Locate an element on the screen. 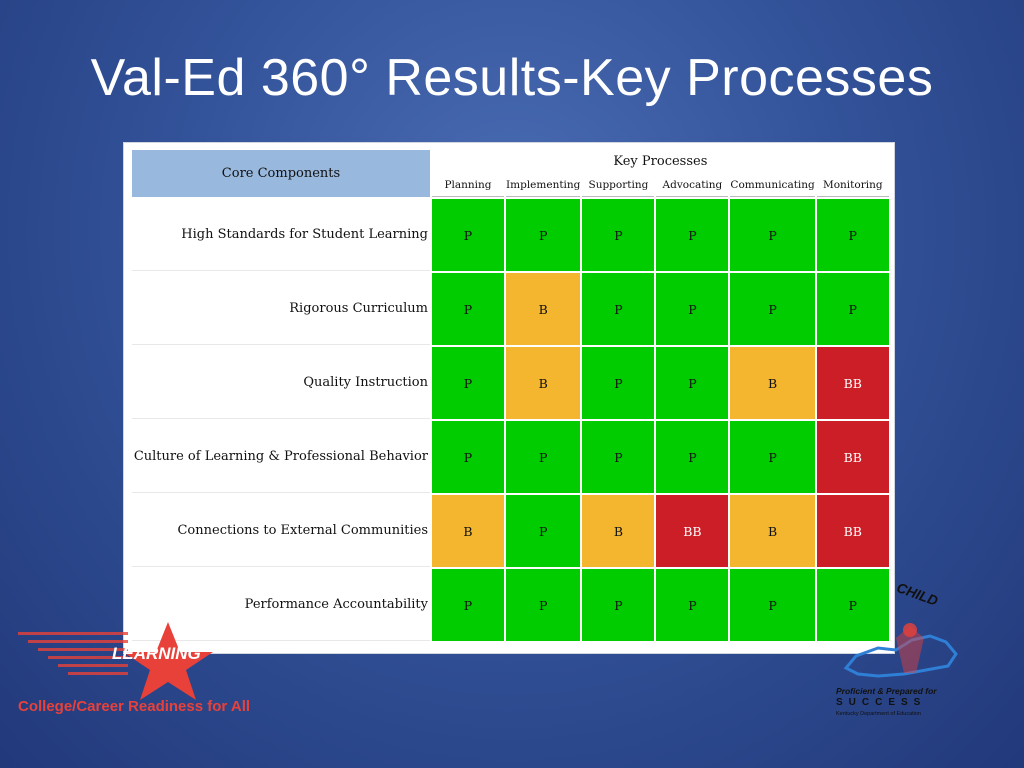 The image size is (1024, 768). process-header-advocating: Advocating is located at coordinates (692, 185).